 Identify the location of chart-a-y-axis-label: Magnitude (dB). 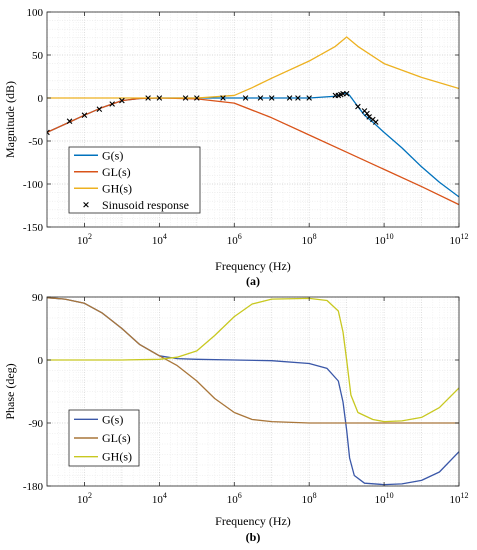
(10, 119).